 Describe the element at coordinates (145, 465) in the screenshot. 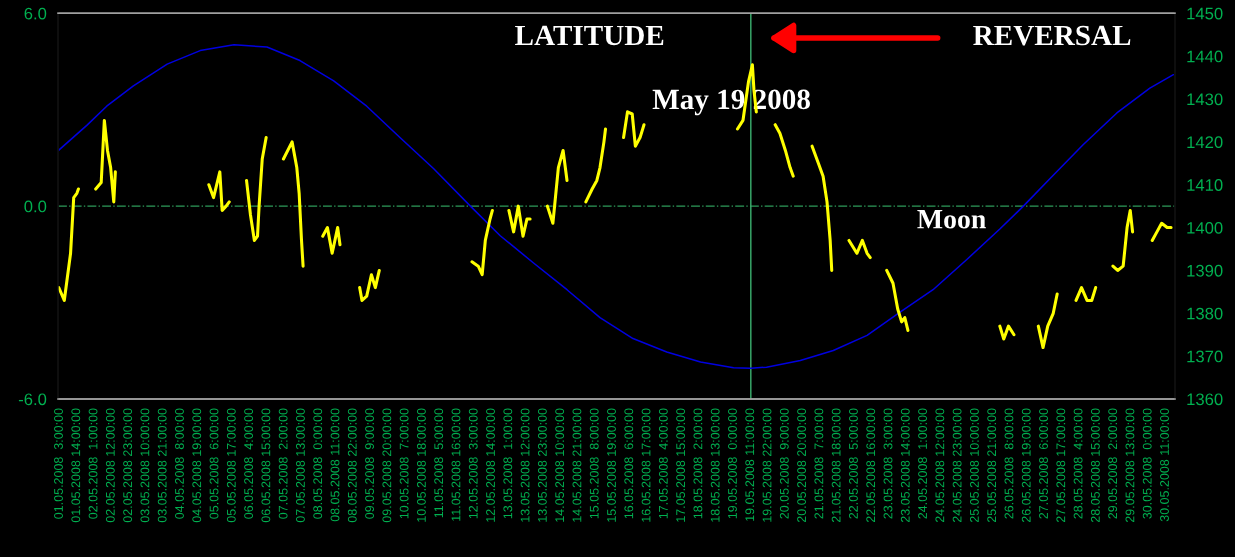

I see `x-tick-label: 03.05.2008 10:00:00` at that location.